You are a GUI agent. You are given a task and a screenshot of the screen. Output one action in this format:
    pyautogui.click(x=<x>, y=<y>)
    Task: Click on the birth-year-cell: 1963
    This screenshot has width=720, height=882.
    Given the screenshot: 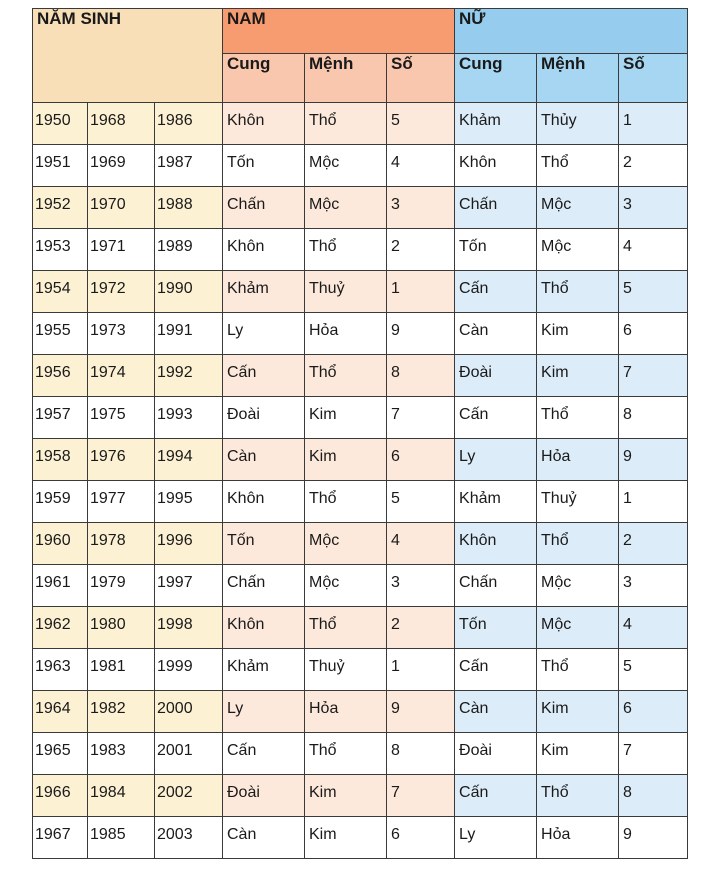 What is the action you would take?
    pyautogui.click(x=60, y=669)
    